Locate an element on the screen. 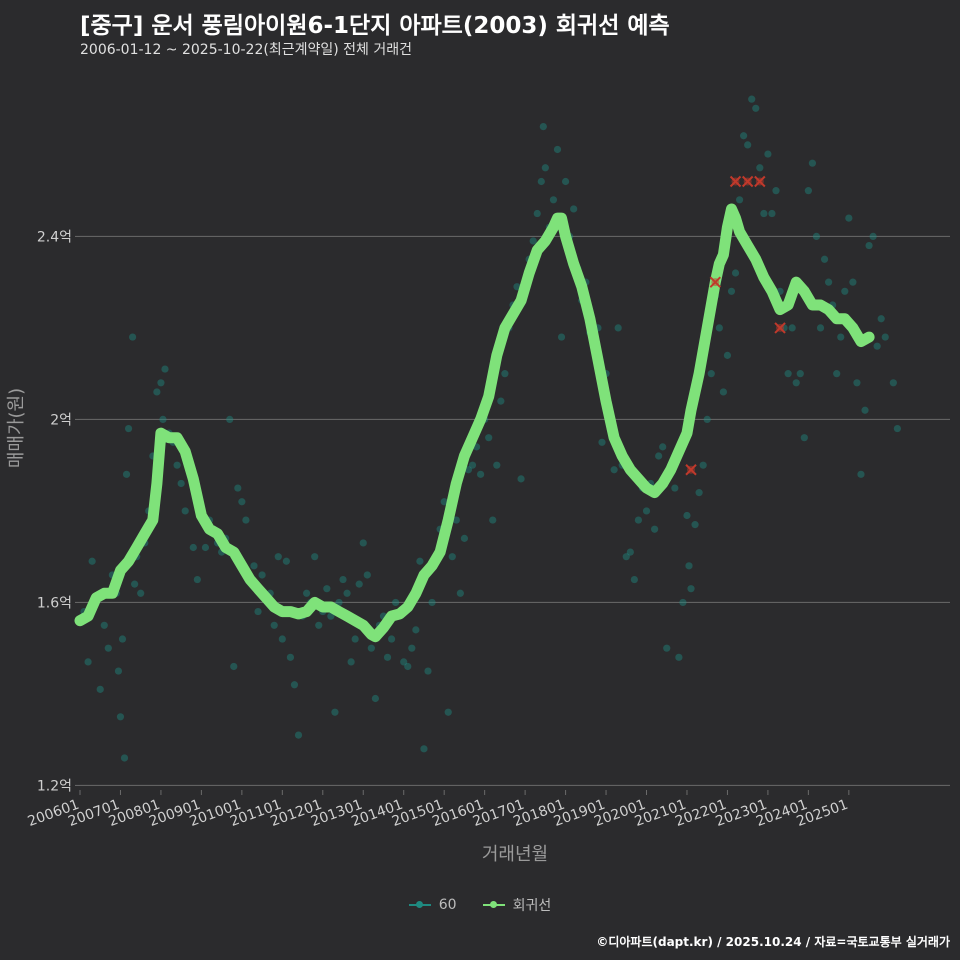 The width and height of the screenshot is (960, 960). legend-swatch-regression is located at coordinates (493, 905).